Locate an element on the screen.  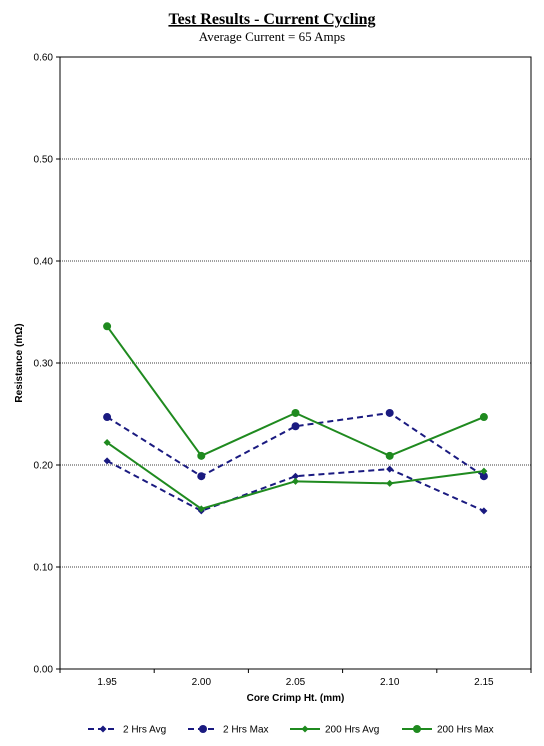
legend-label: 2 Hrs Avg is located at coordinates (144, 730).